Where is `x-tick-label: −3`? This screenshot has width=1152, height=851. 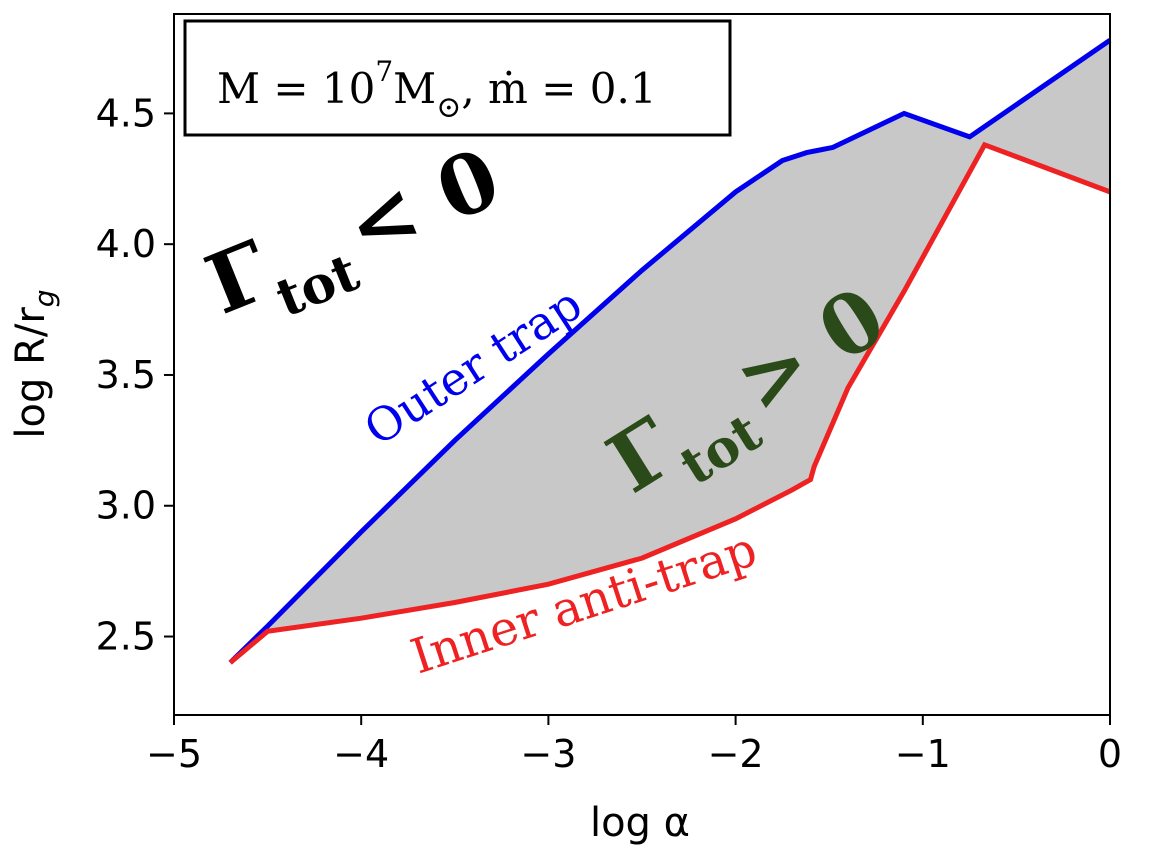
x-tick-label: −3 is located at coordinates (548, 754).